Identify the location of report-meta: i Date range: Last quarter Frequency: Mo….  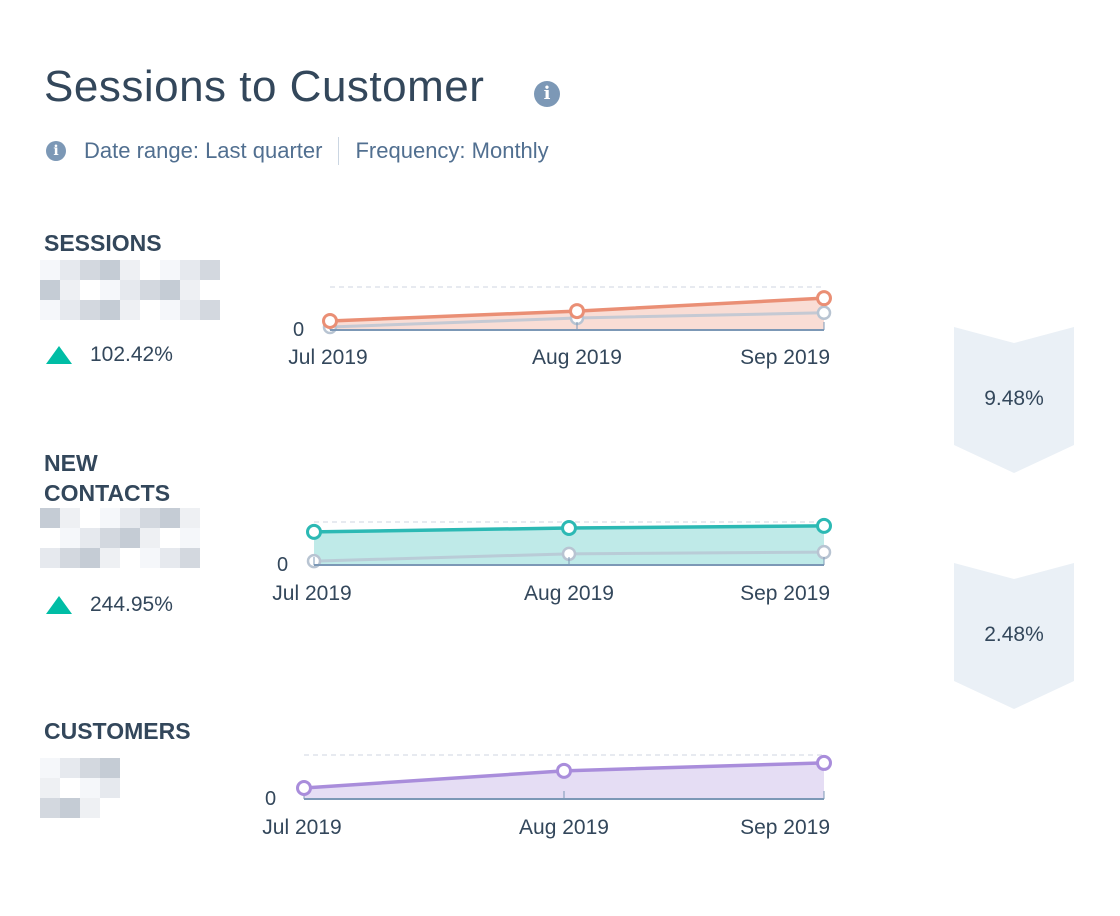
(297, 151).